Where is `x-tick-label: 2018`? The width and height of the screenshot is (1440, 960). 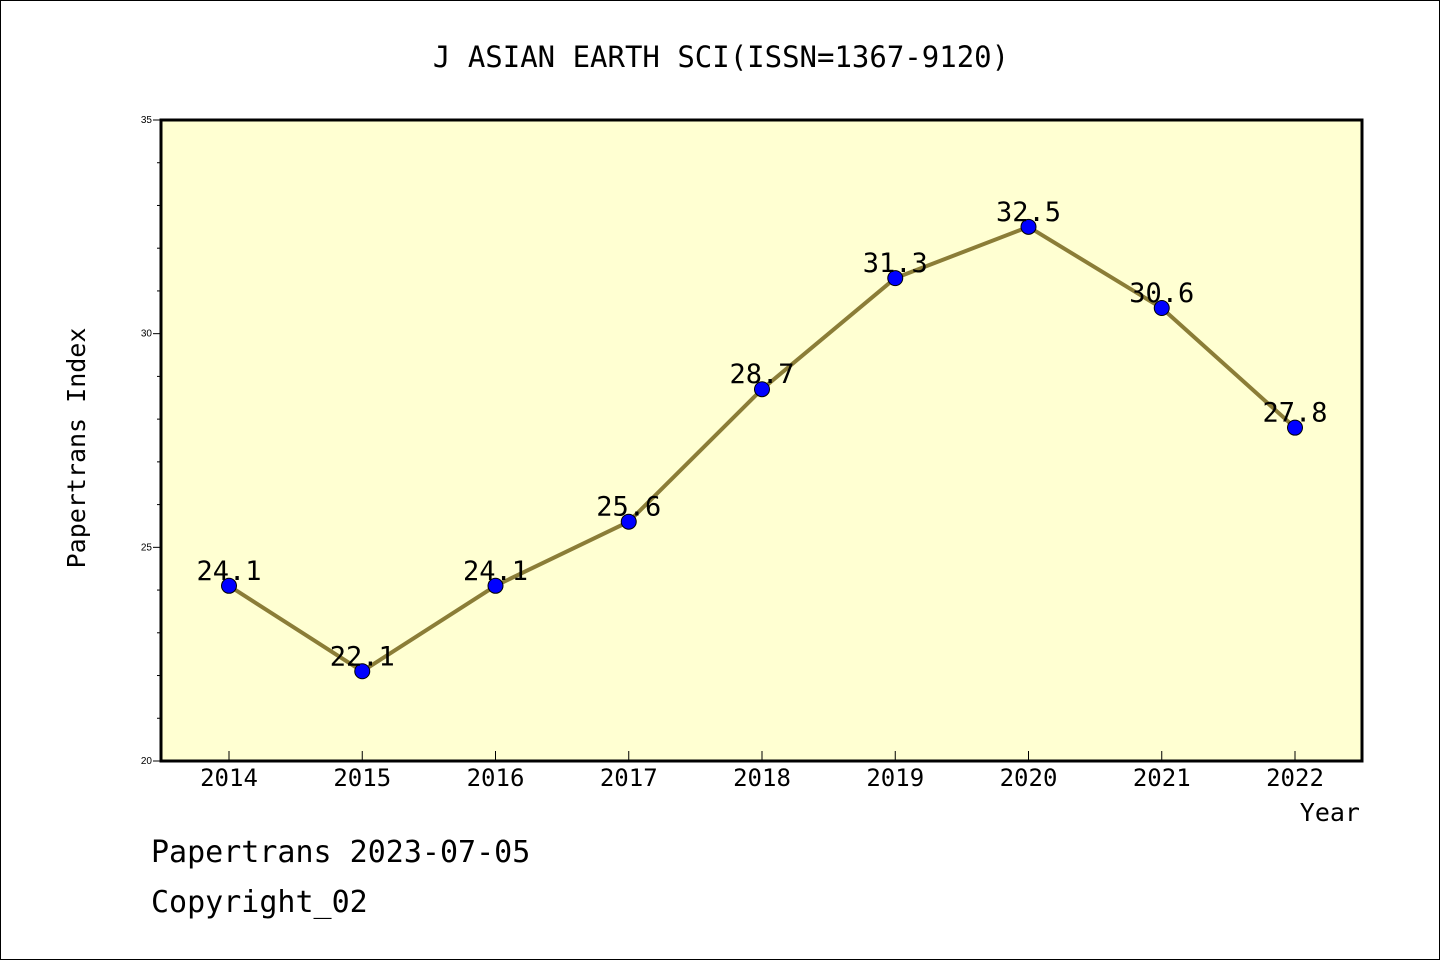
x-tick-label: 2018 is located at coordinates (762, 778).